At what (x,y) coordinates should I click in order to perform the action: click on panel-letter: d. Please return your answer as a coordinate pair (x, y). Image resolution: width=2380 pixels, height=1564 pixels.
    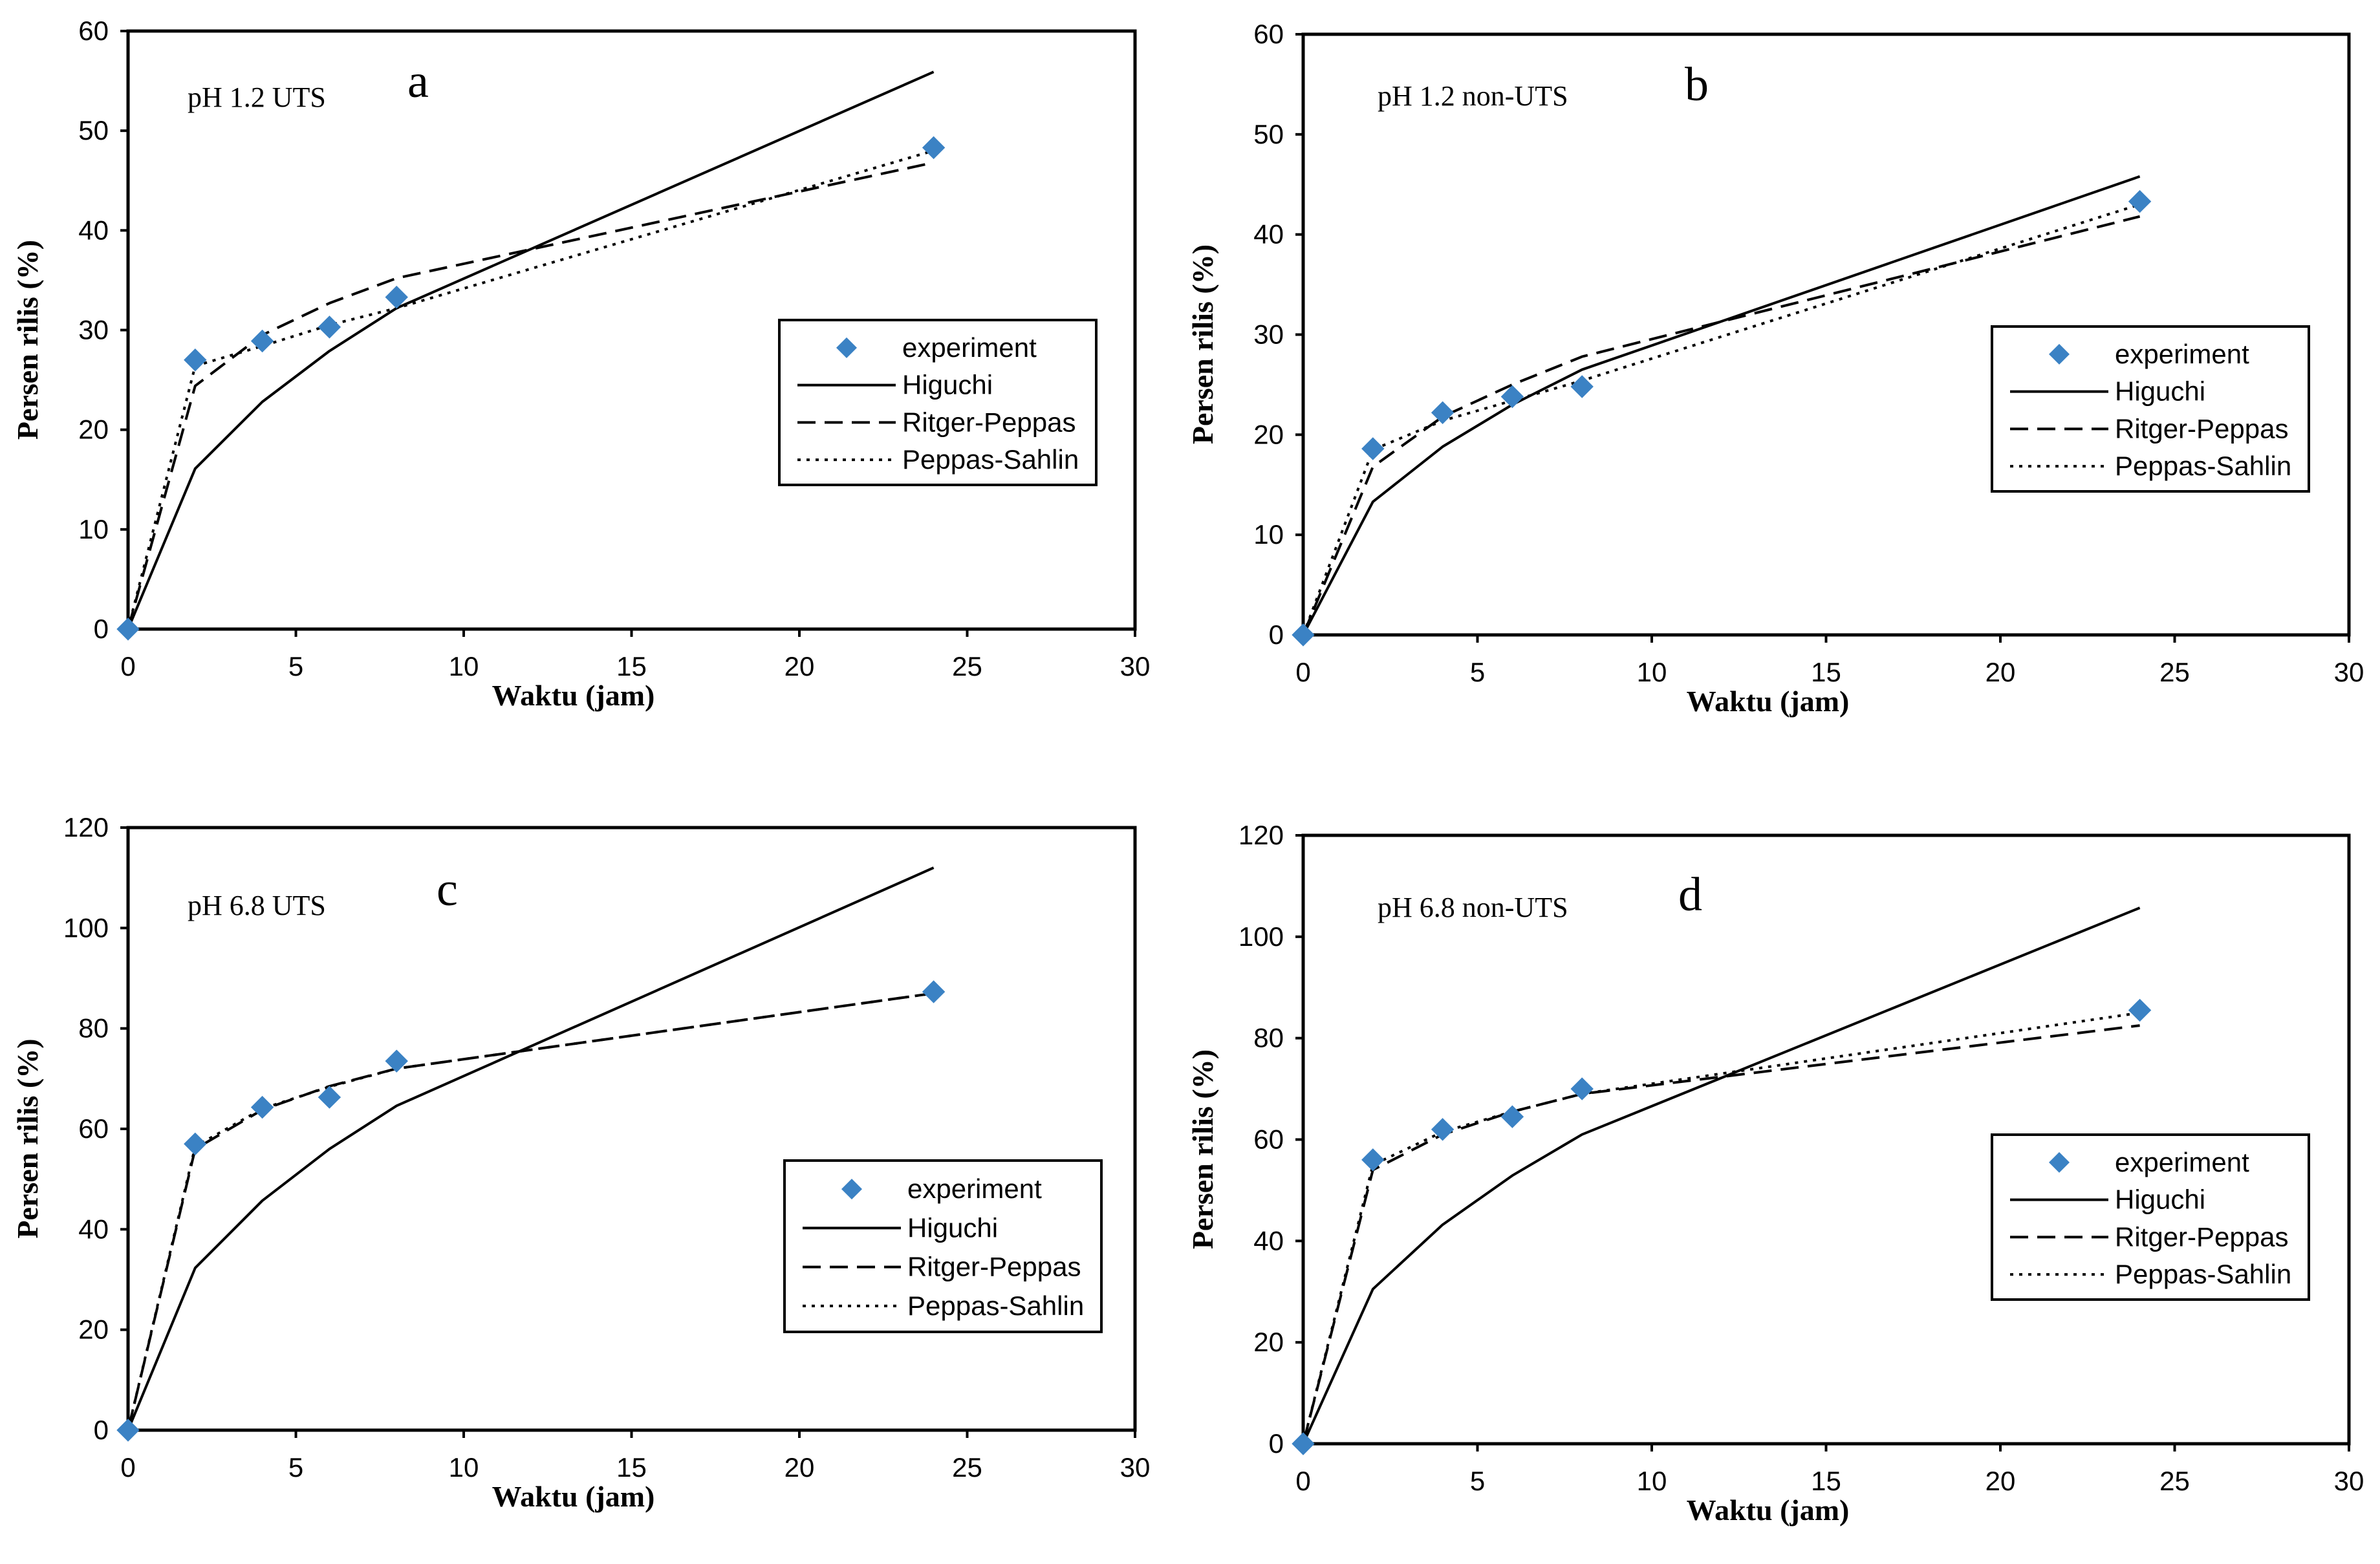
    Looking at the image, I should click on (1690, 894).